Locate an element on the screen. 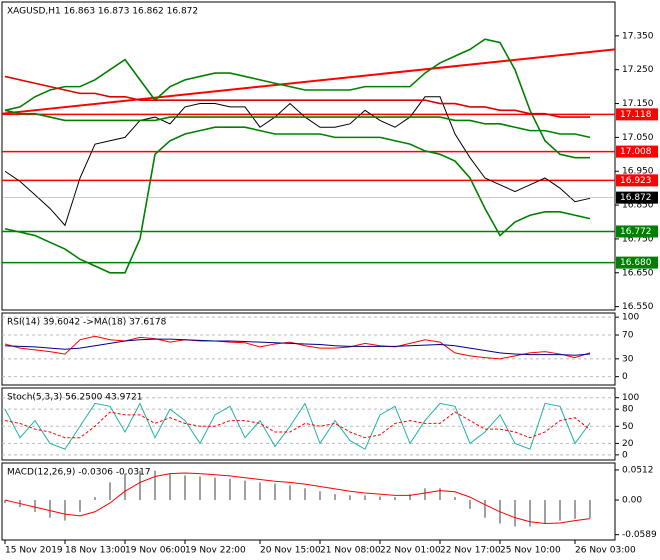 This screenshot has width=660, height=560. y-tick-label: 70 is located at coordinates (628, 336).